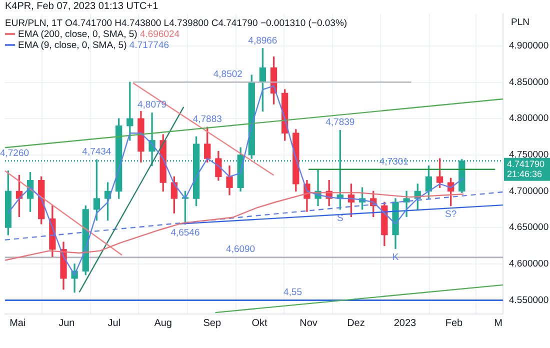 The height and width of the screenshot is (348, 550). What do you see at coordinates (309, 323) in the screenshot?
I see `x-tick-label: Nov` at bounding box center [309, 323].